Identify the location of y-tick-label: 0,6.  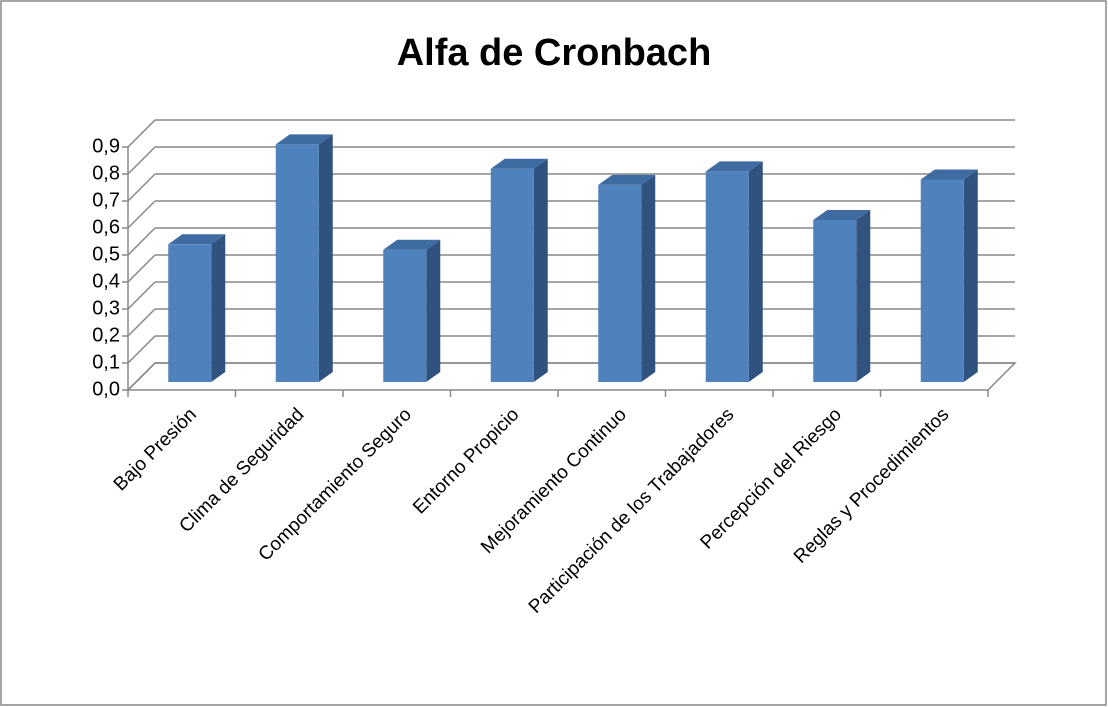
(106, 227).